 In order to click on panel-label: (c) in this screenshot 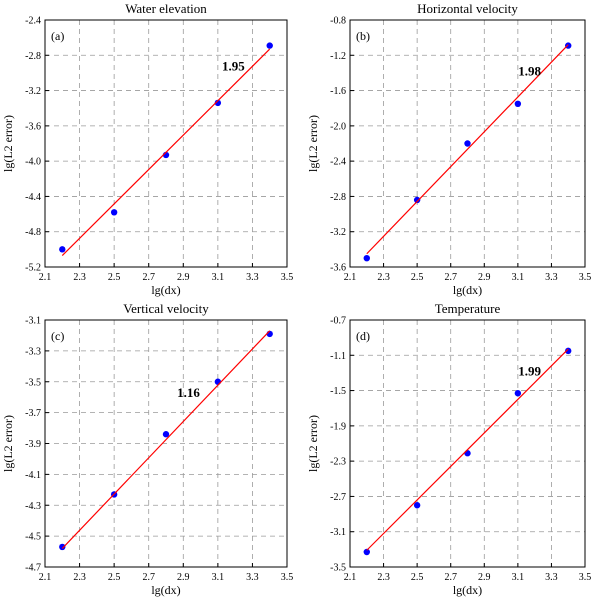, I will do `click(57, 336)`.